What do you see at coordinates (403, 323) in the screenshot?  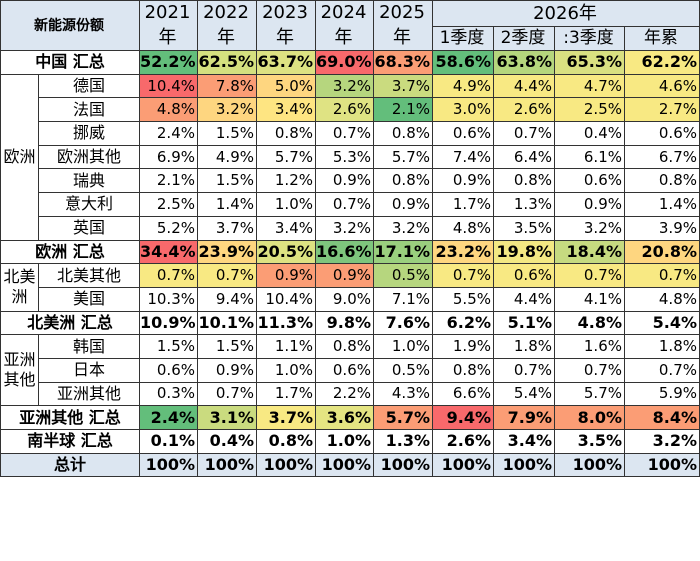 I see `value-cell: 7.6%` at bounding box center [403, 323].